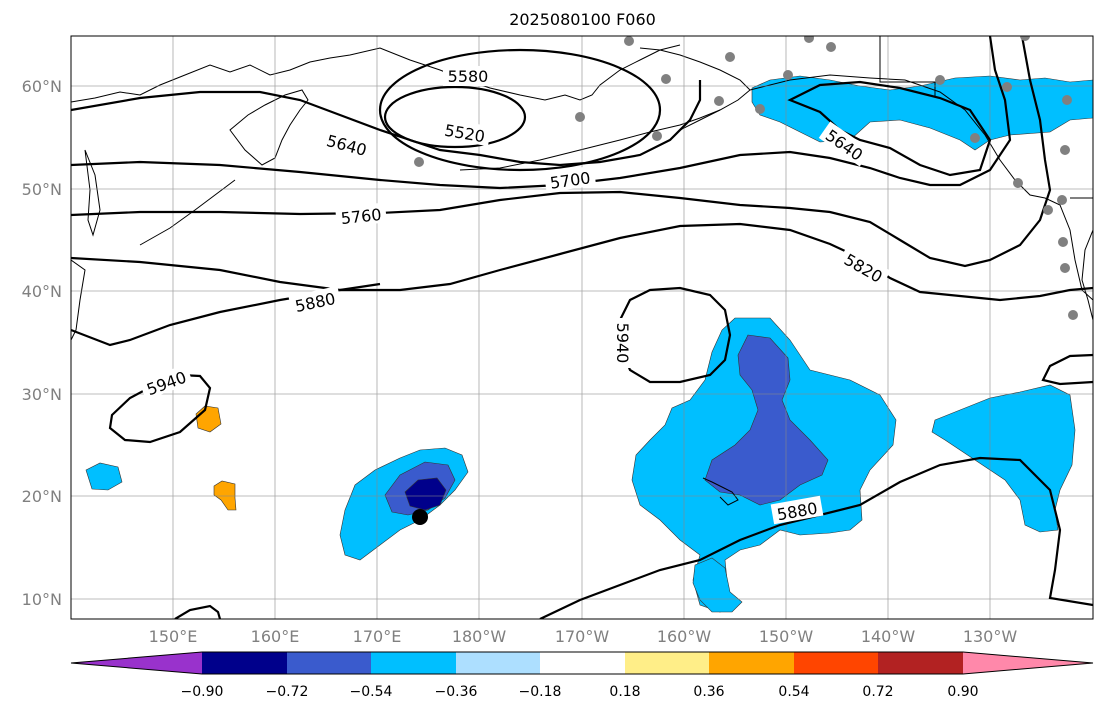  Describe the element at coordinates (361, 216) in the screenshot. I see `contour-label: 5760` at that location.